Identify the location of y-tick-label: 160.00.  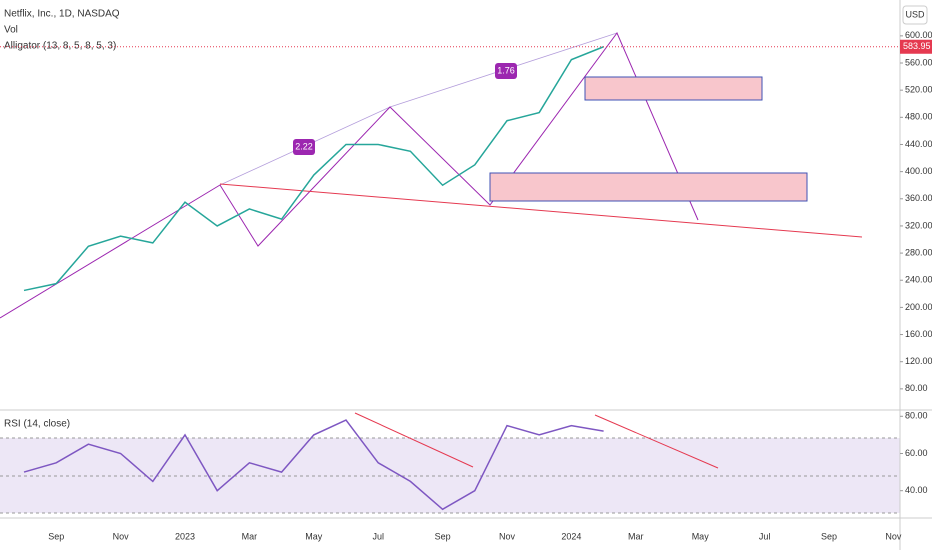
(918, 334).